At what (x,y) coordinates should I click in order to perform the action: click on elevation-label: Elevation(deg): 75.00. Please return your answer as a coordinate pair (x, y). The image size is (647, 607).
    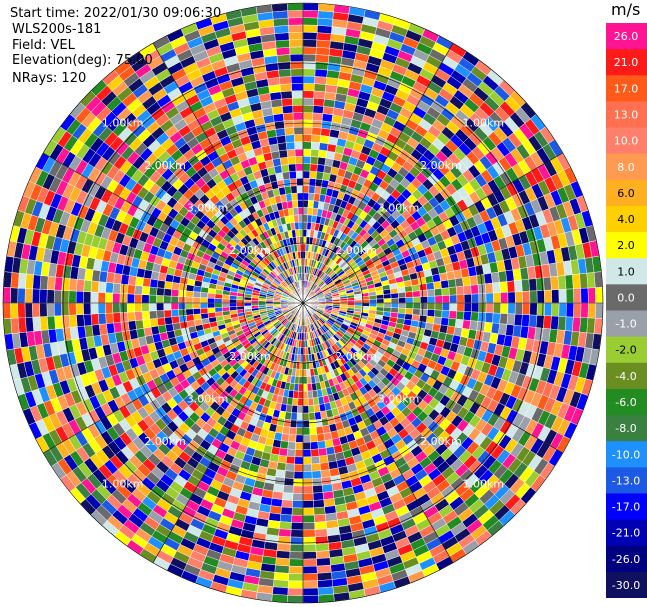
    Looking at the image, I should click on (82, 60).